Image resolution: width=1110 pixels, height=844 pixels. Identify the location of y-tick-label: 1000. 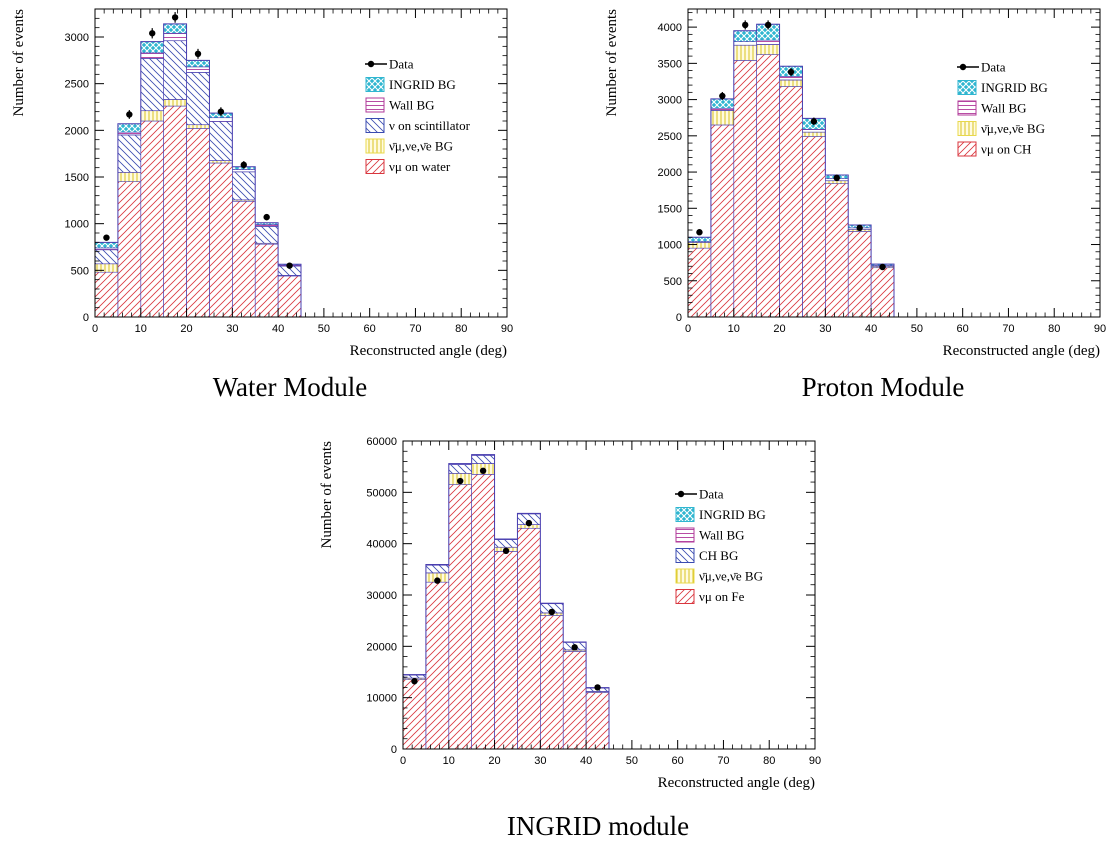
(670, 246).